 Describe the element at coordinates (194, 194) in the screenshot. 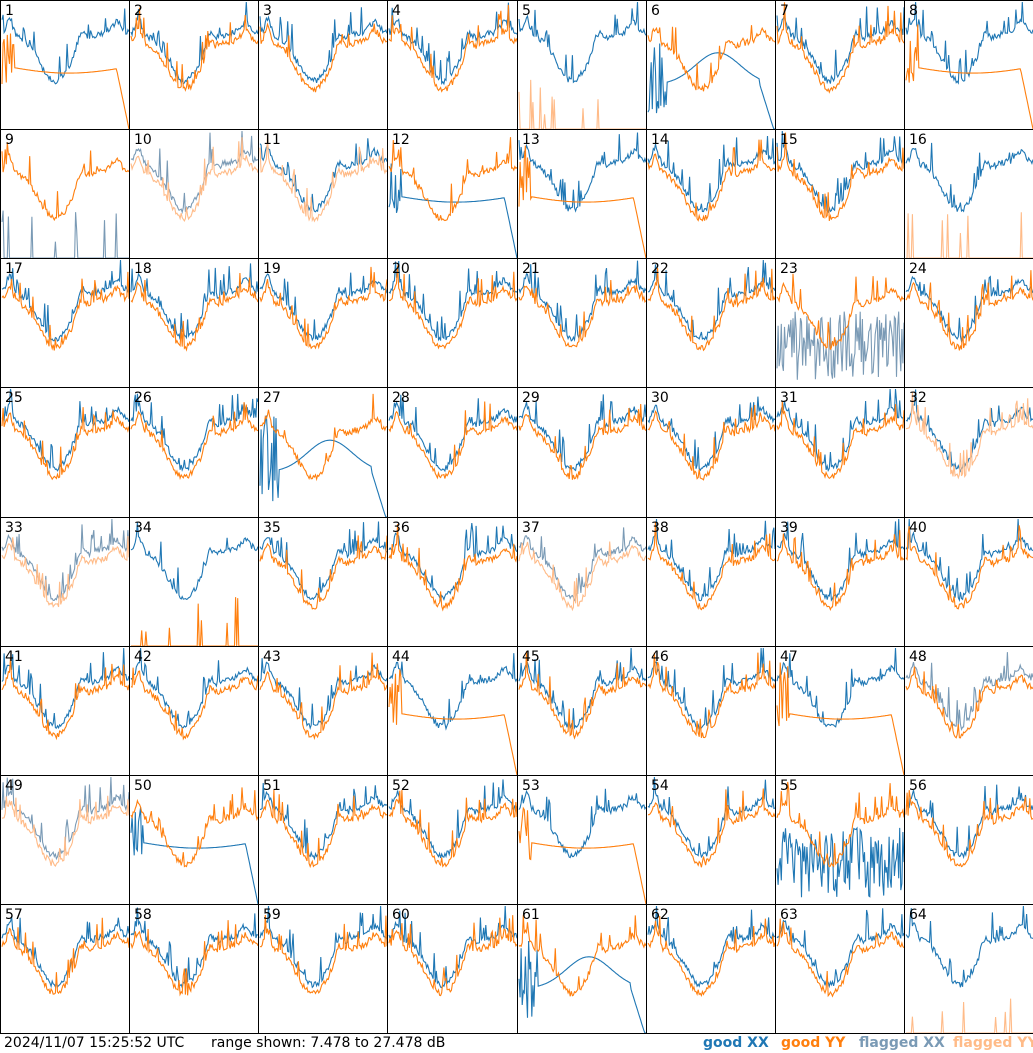

I see `spectrum-panel: 10` at that location.